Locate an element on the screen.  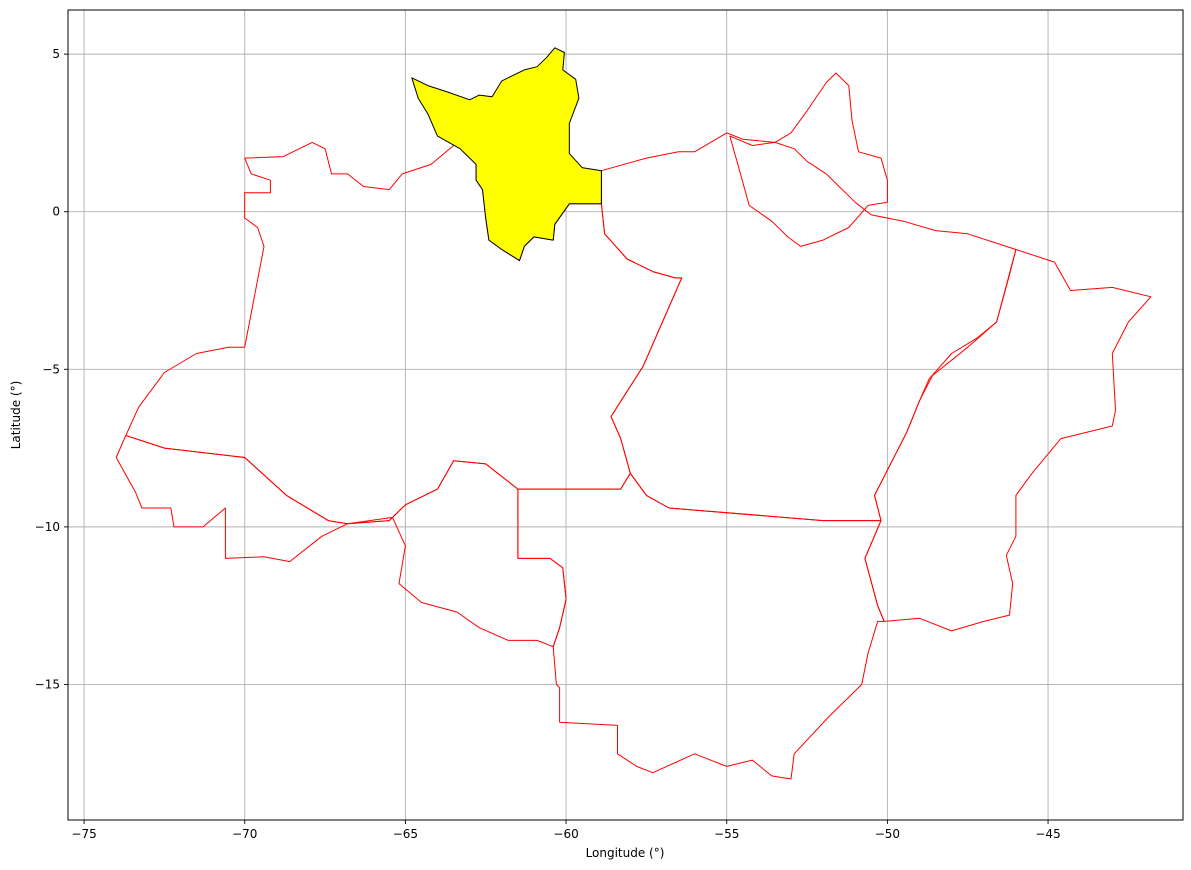
highlighted-state is located at coordinates (506, 154).